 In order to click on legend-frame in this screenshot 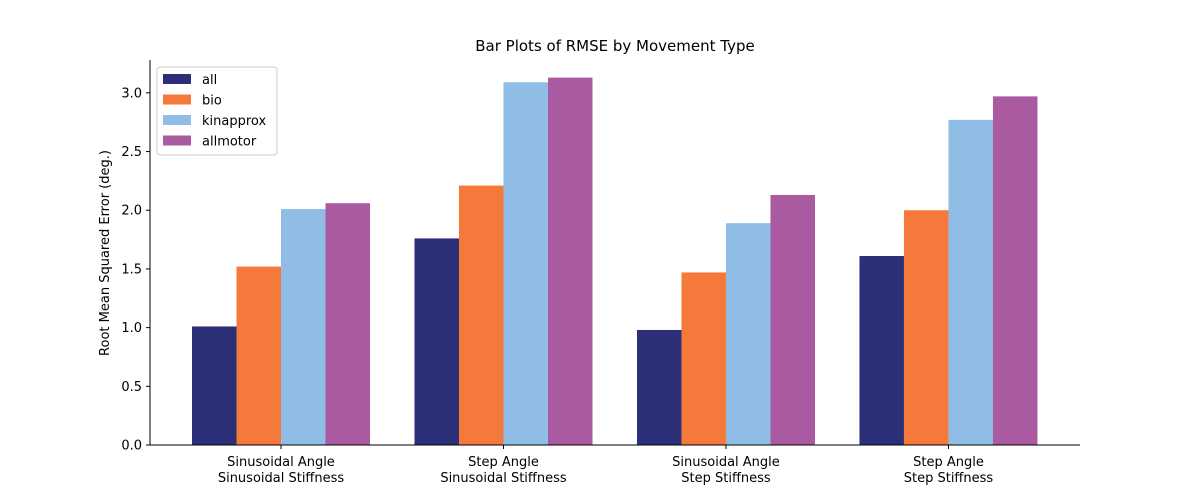, I will do `click(217, 111)`.